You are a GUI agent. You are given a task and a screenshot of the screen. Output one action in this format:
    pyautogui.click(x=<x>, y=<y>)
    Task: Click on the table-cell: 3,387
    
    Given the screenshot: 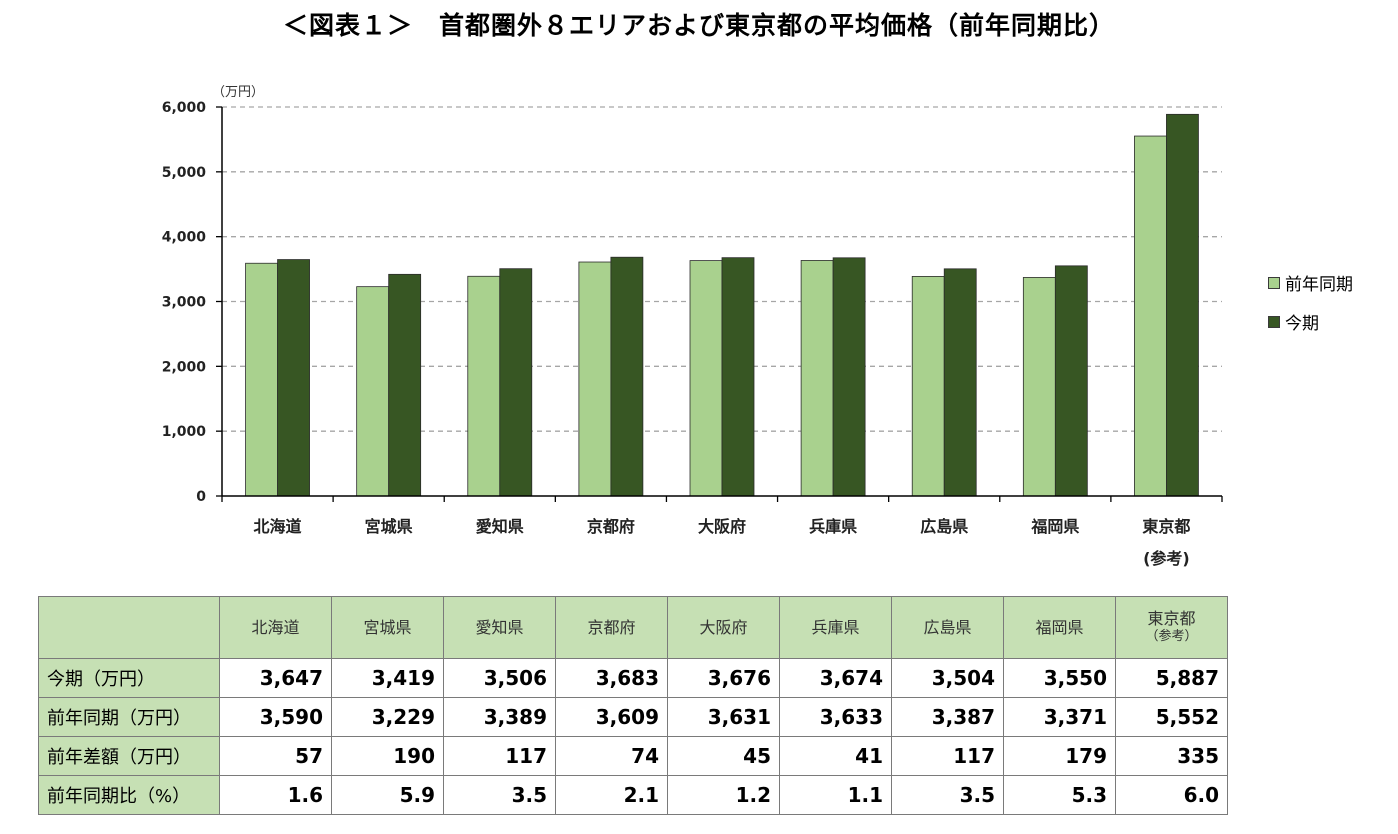 What is the action you would take?
    pyautogui.click(x=947, y=717)
    